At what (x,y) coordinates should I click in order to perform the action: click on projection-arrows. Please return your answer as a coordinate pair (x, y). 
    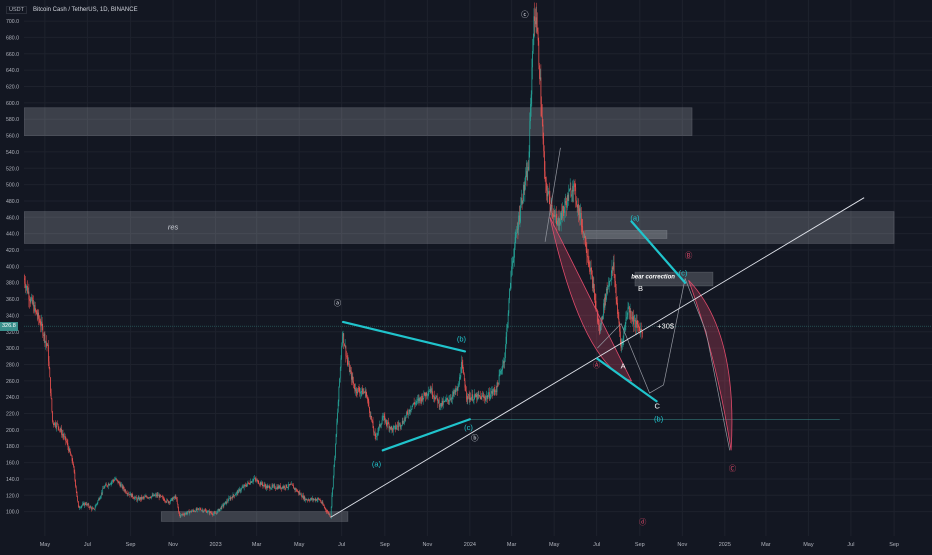
    Looking at the image, I should click on (637, 299).